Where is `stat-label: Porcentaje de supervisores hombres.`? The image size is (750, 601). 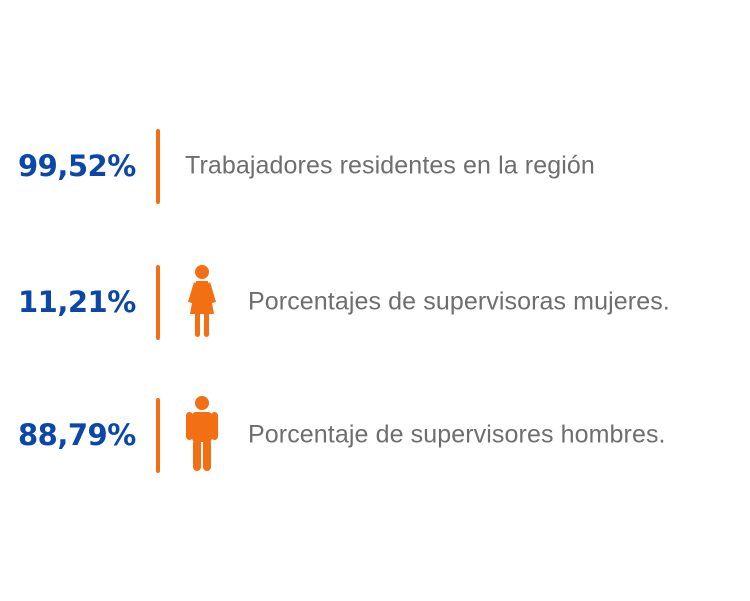
stat-label: Porcentaje de supervisores hombres. is located at coordinates (457, 434).